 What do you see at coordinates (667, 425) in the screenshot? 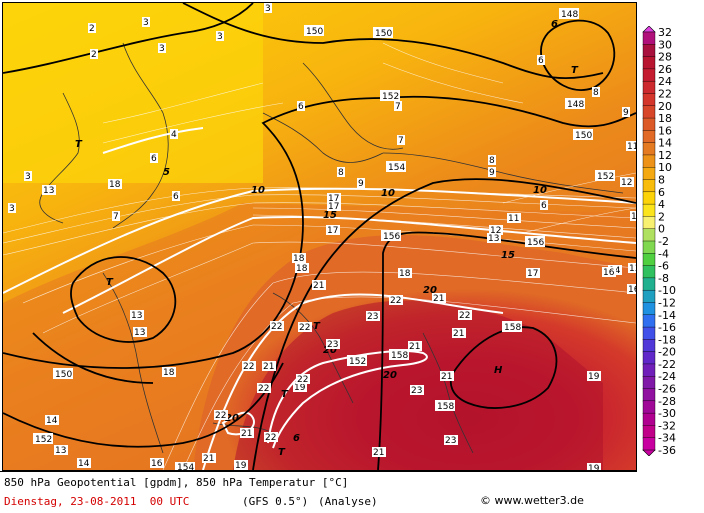
I see `legend-label: -32` at bounding box center [667, 425].